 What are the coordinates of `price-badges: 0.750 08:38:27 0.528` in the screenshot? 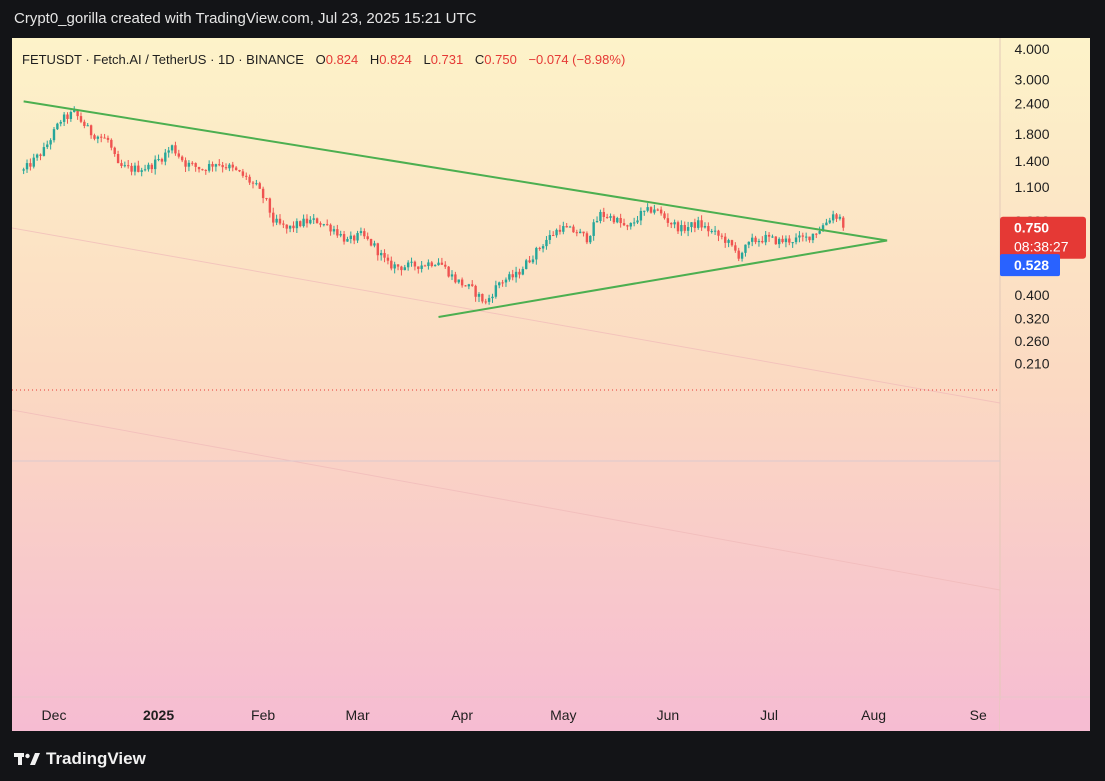 It's located at (1043, 246).